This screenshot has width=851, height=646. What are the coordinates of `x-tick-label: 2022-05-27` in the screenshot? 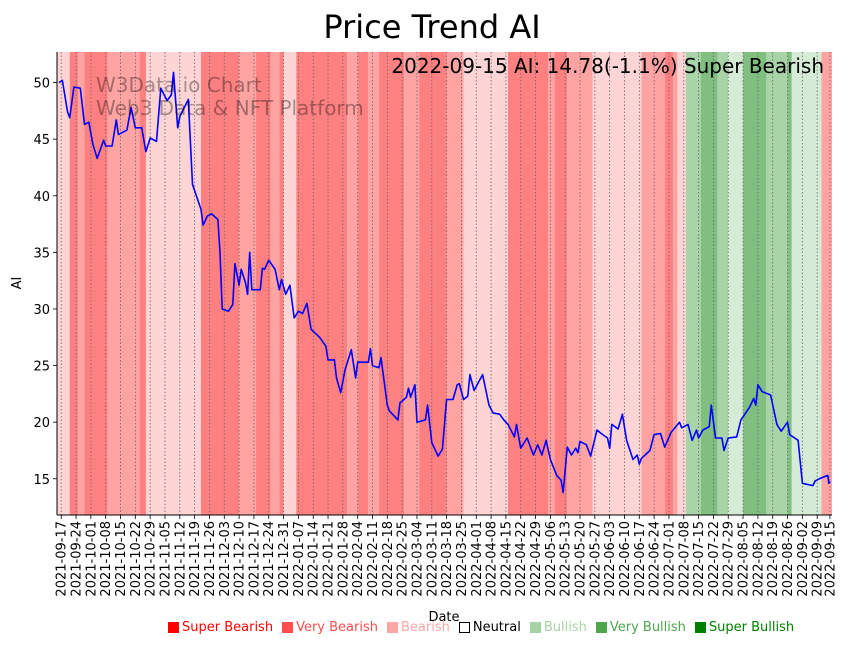 It's located at (595, 559).